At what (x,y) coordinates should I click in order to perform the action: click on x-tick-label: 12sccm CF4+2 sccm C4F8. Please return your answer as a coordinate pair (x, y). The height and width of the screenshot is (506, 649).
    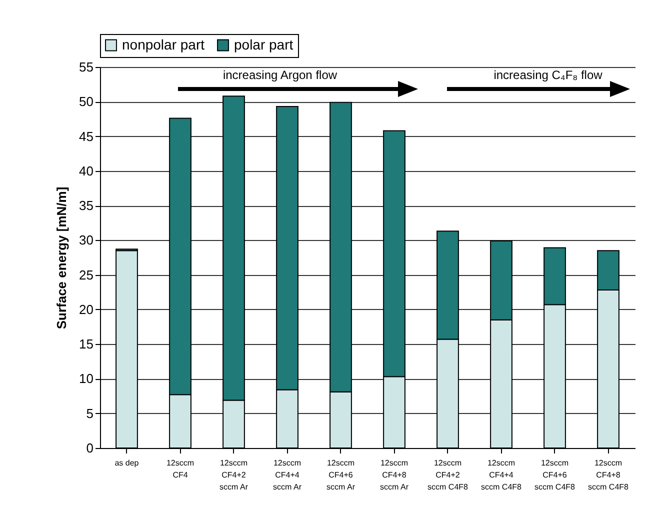
    Looking at the image, I should click on (448, 475).